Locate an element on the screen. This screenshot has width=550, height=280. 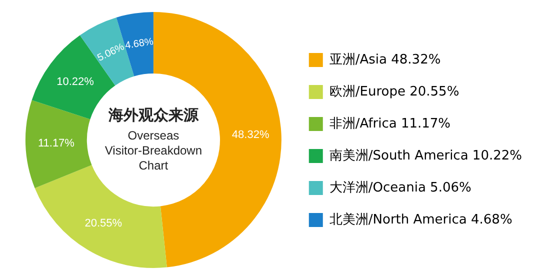
legend-label: 非洲/Africa 11.17% is located at coordinates (390, 124).